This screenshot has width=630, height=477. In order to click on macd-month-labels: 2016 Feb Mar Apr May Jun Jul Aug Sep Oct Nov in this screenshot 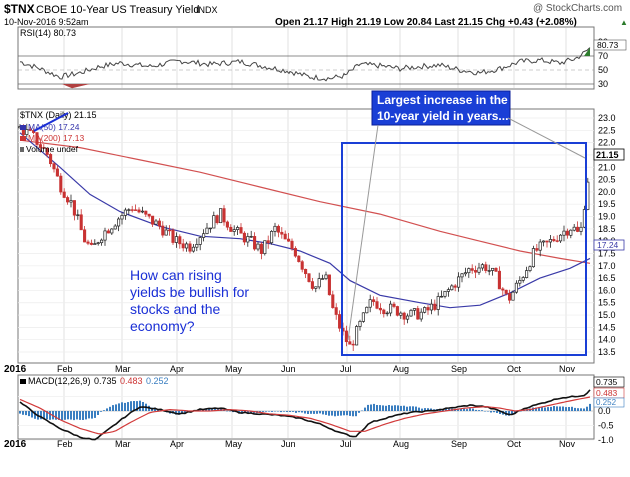, I will do `click(290, 444)`.